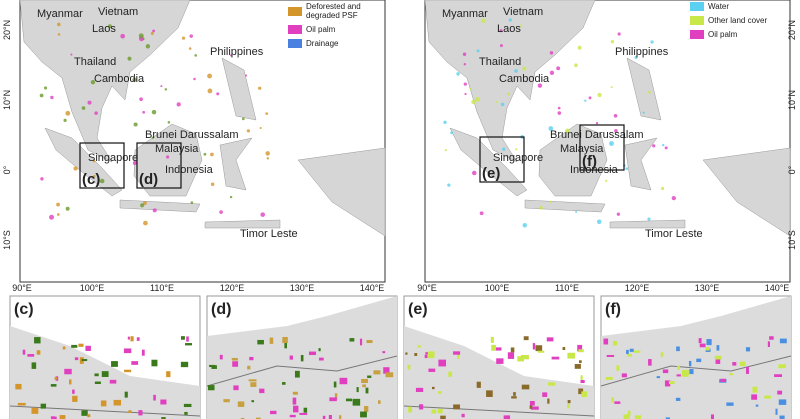 The width and height of the screenshot is (800, 419). I want to click on country-label: Philippines, so click(642, 52).